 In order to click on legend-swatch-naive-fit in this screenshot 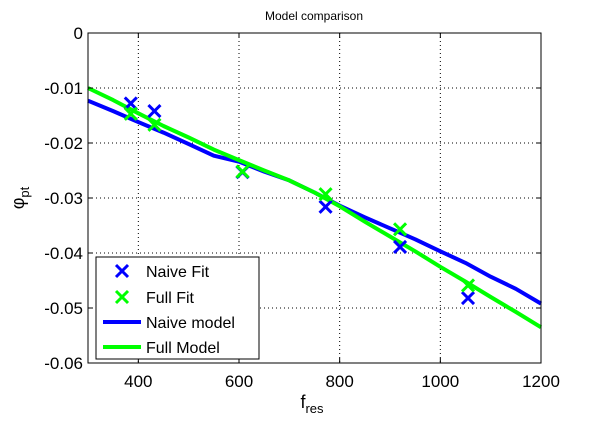, I will do `click(122, 271)`.